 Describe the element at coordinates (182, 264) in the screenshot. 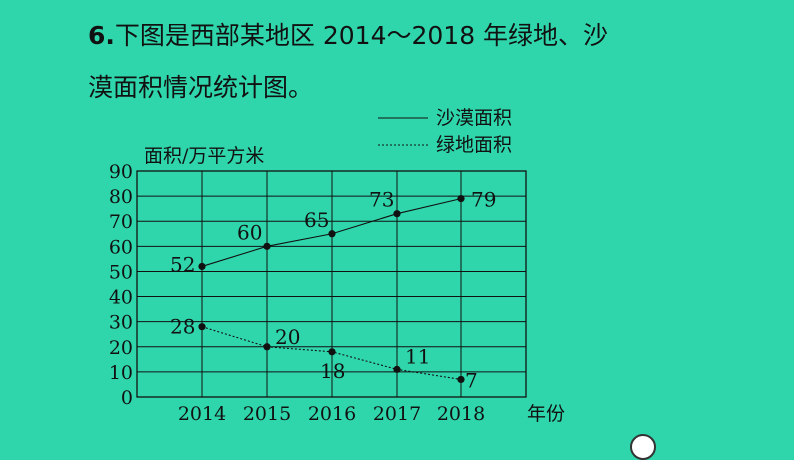

I see `data-label: 52` at that location.